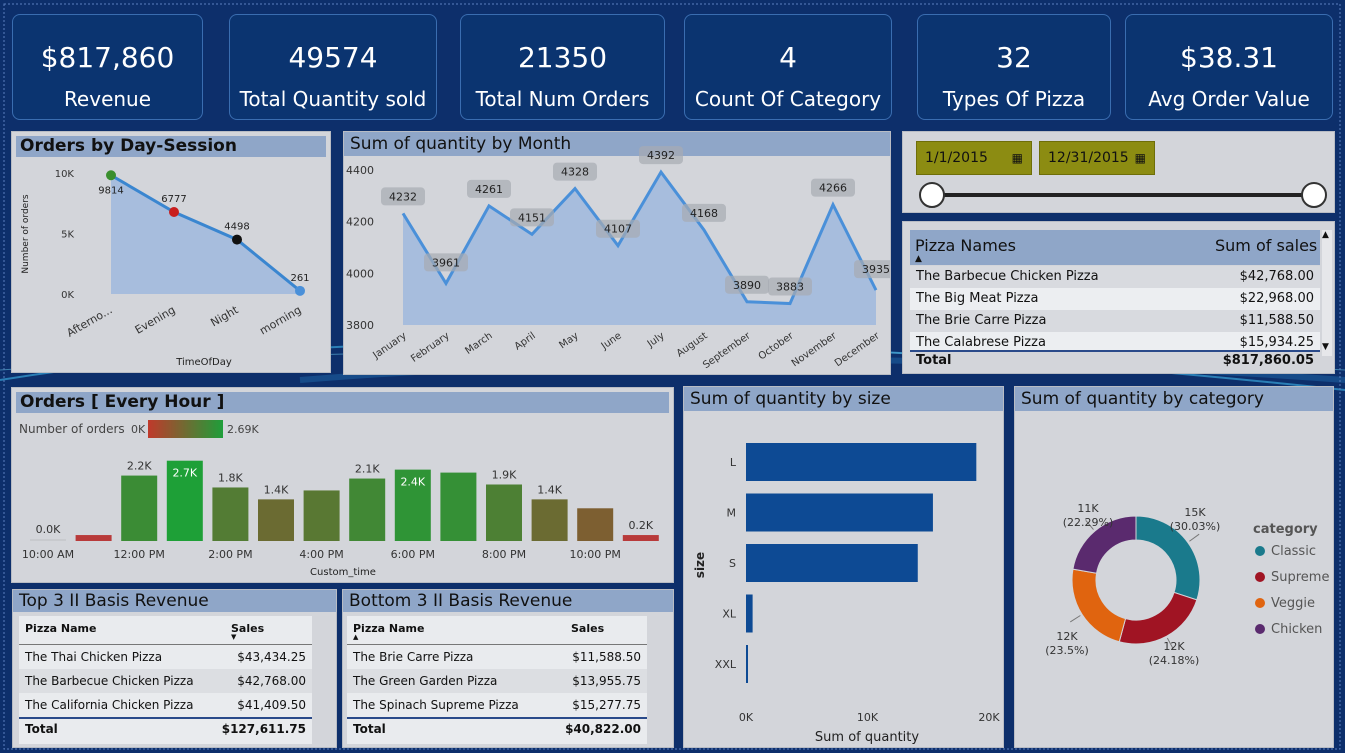 The height and width of the screenshot is (753, 1345). I want to click on data-label: 1.8K, so click(230, 477).